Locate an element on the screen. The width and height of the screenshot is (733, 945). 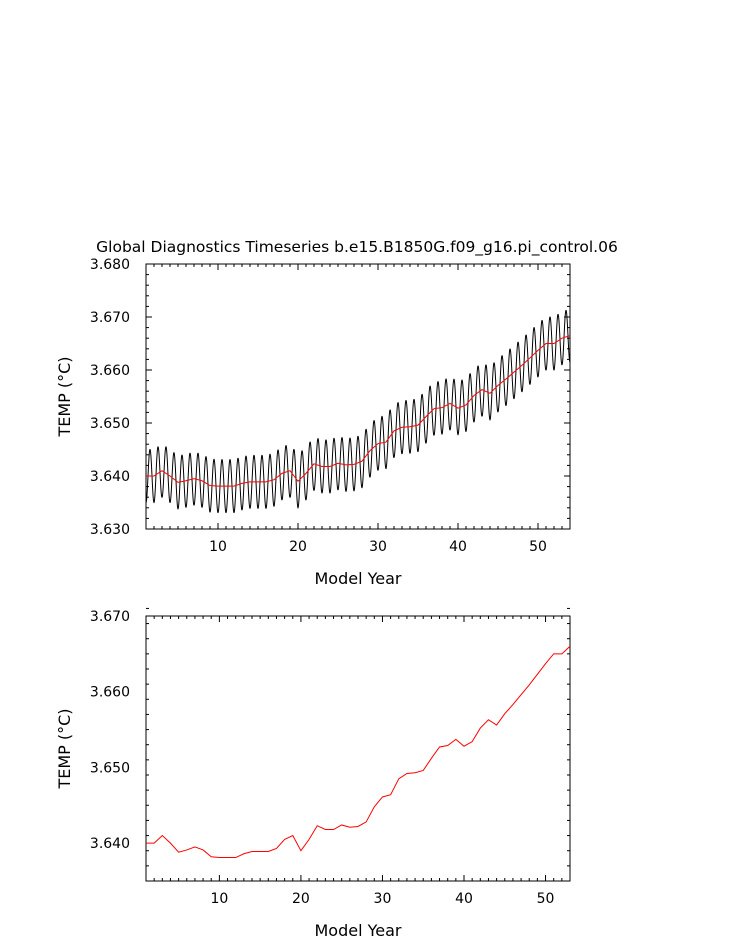
top-plot-area is located at coordinates (358, 411).